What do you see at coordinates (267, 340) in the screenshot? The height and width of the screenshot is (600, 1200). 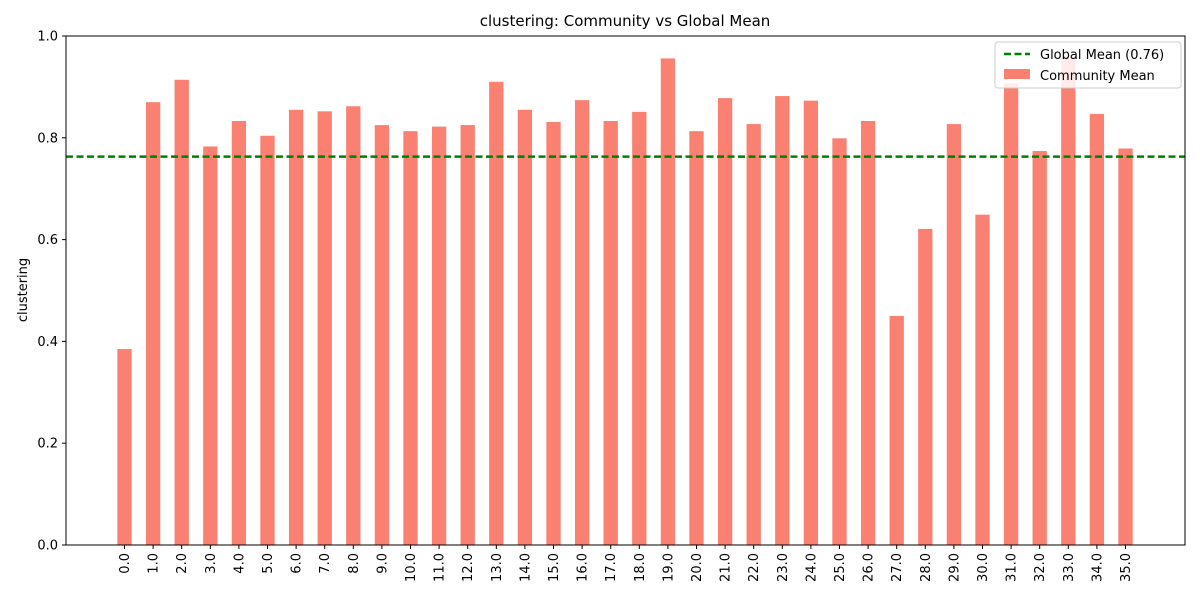 I see `bar-5.0` at bounding box center [267, 340].